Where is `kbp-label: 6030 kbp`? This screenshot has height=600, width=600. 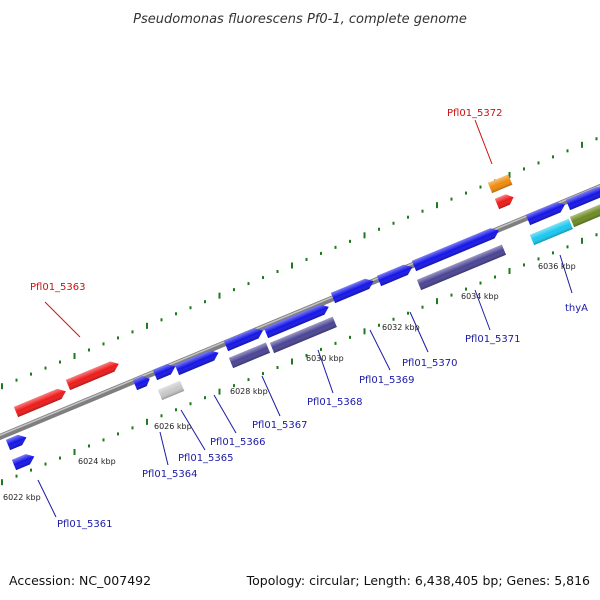 kbp-label: 6030 kbp is located at coordinates (325, 358).